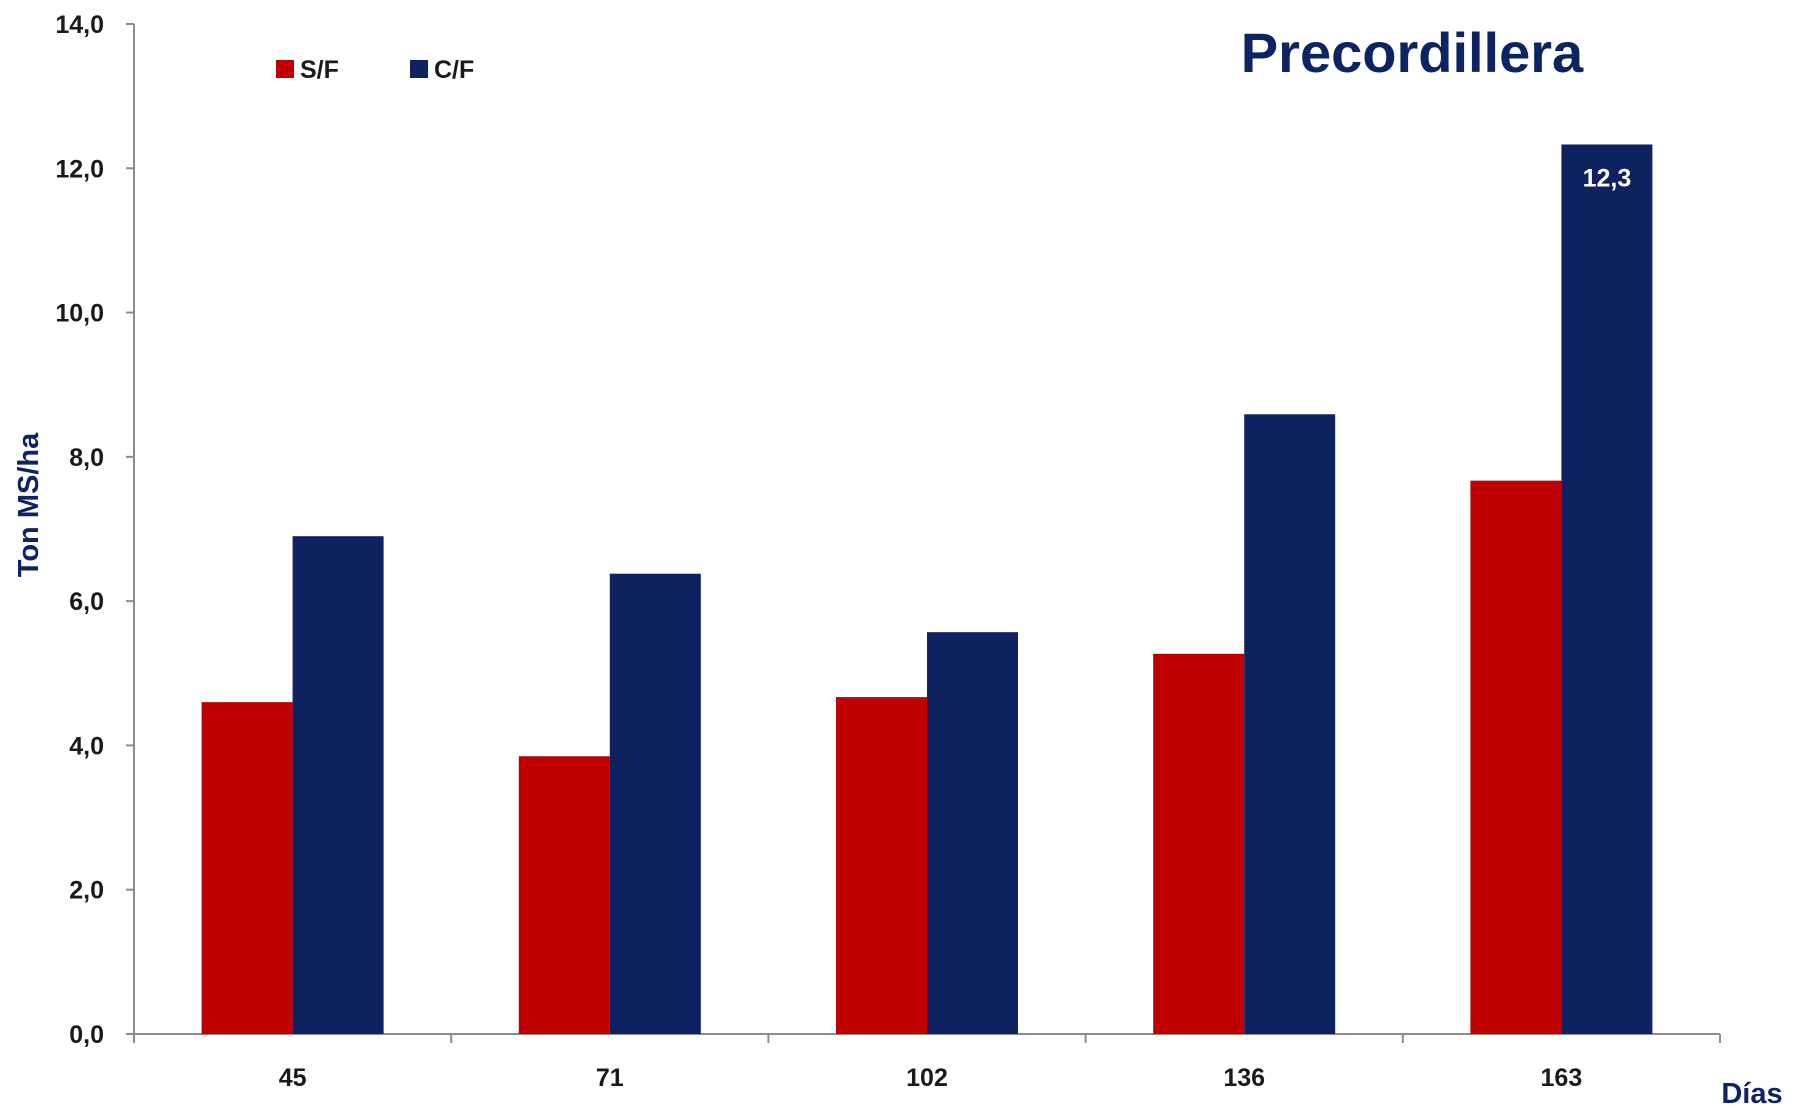 The width and height of the screenshot is (1796, 1114). Describe the element at coordinates (319, 70) in the screenshot. I see `legend-label: S/F` at that location.